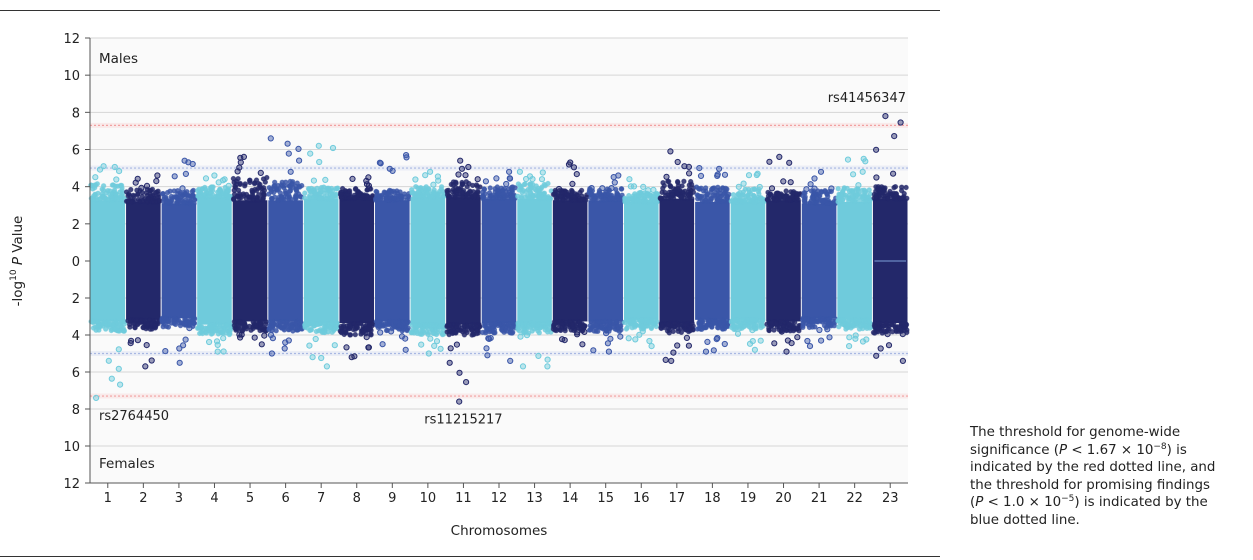  What do you see at coordinates (712, 498) in the screenshot?
I see `x-tick-label: 18` at bounding box center [712, 498].